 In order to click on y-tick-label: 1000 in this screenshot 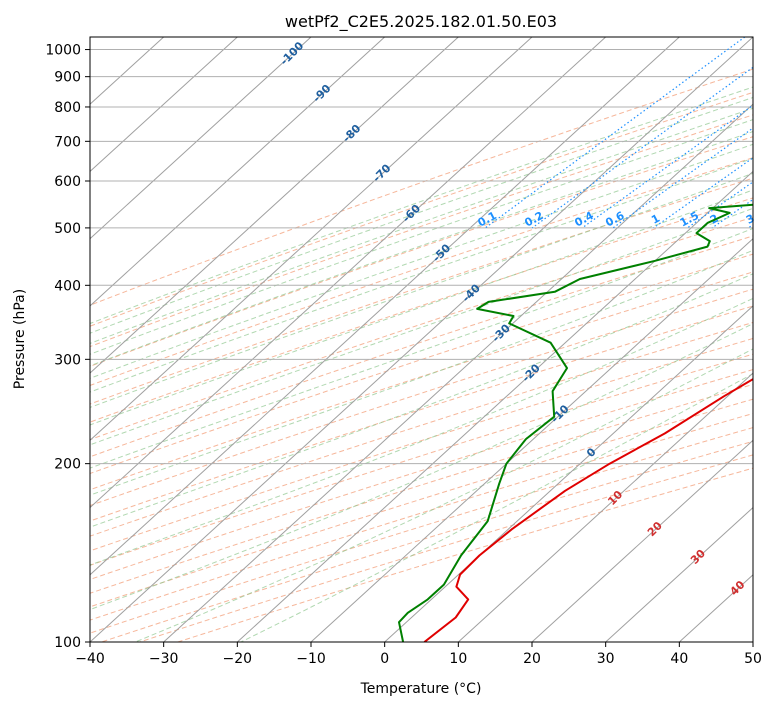, I will do `click(63, 51)`.